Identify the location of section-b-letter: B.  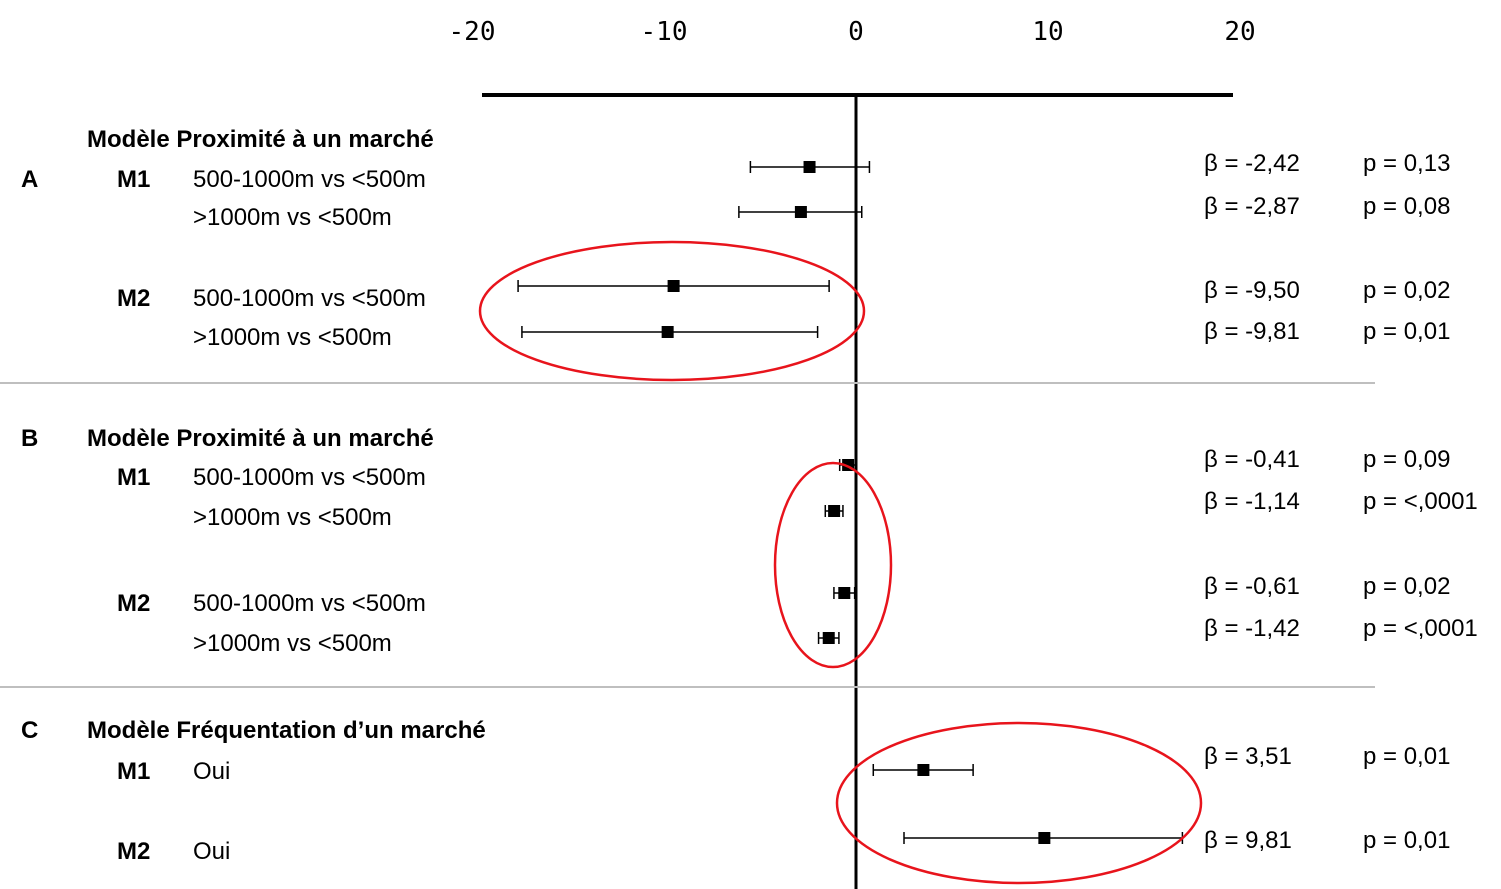
(30, 438).